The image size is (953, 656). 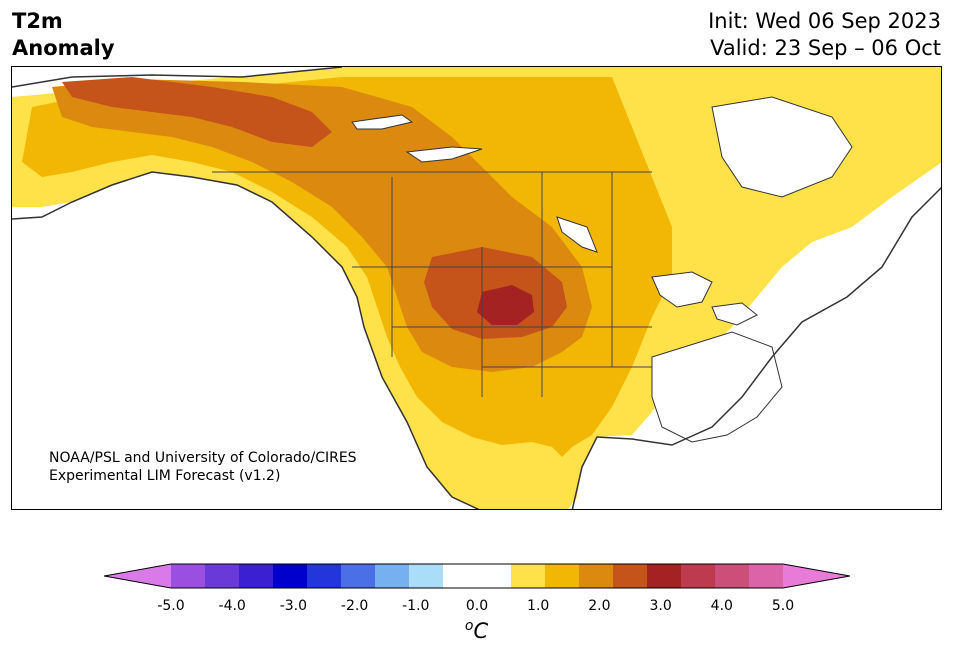 What do you see at coordinates (599, 606) in the screenshot?
I see `colorbar-tick-label: 2.0` at bounding box center [599, 606].